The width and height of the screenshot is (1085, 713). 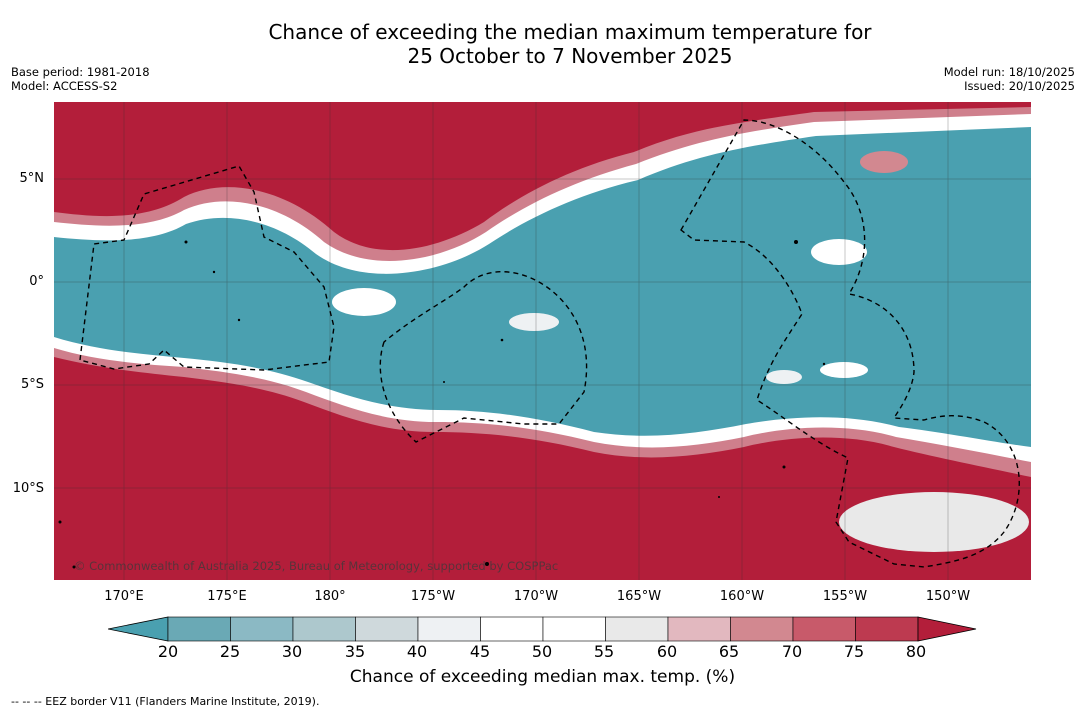 I want to click on colorbar-tick-70: 70, so click(x=792, y=651).